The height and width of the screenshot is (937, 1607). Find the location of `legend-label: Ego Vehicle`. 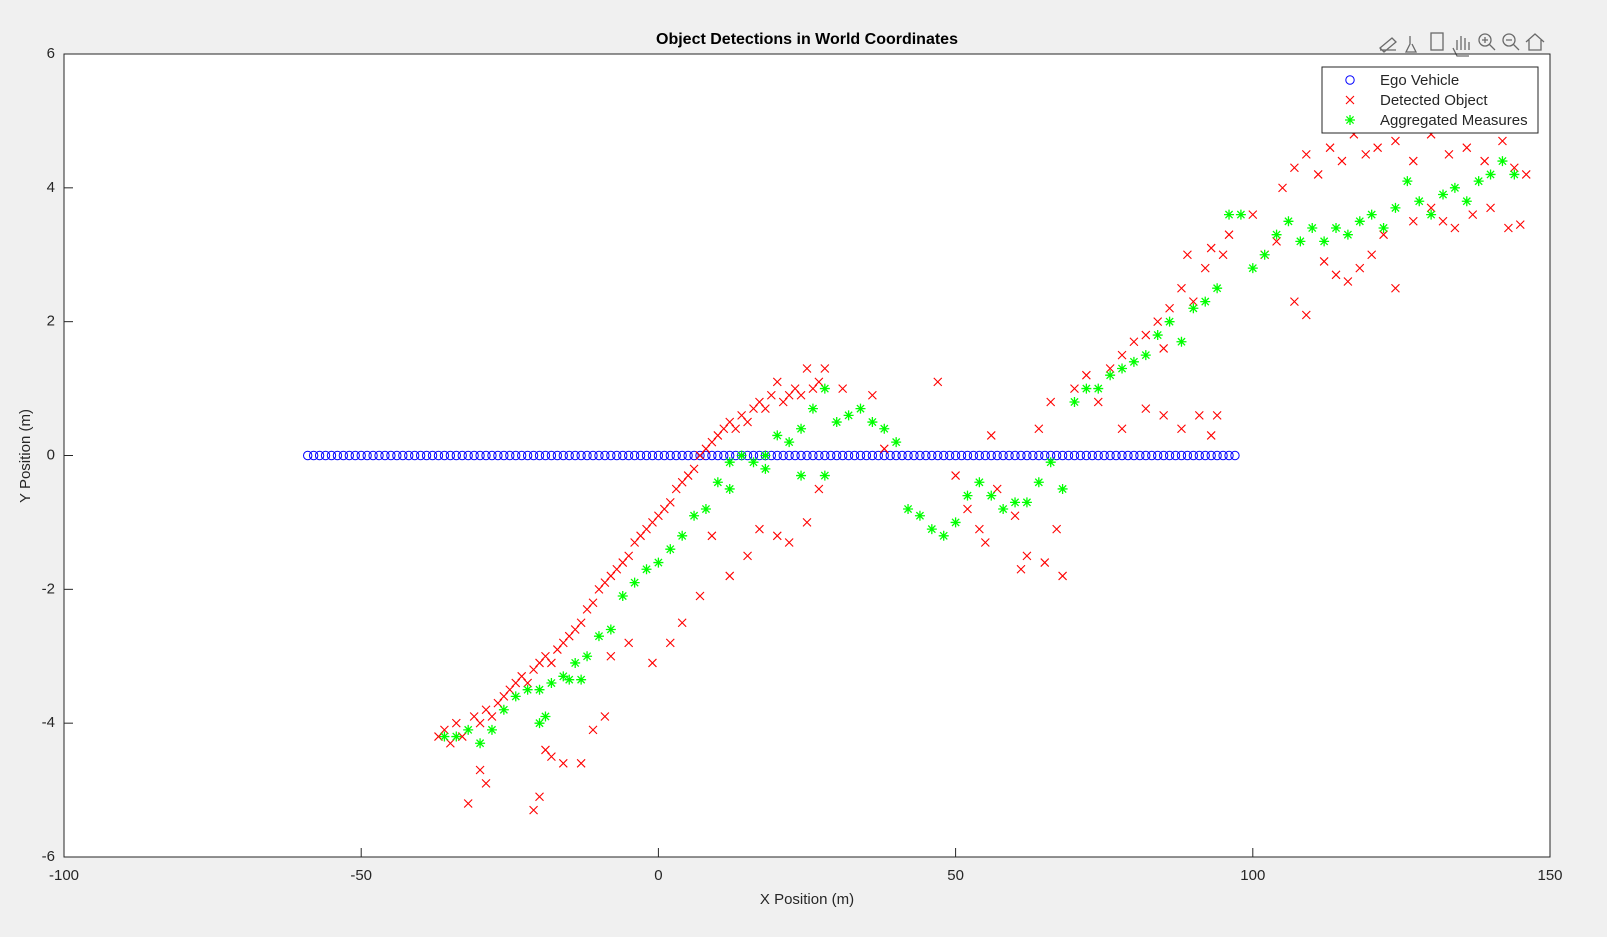

legend-label: Ego Vehicle is located at coordinates (1419, 80).